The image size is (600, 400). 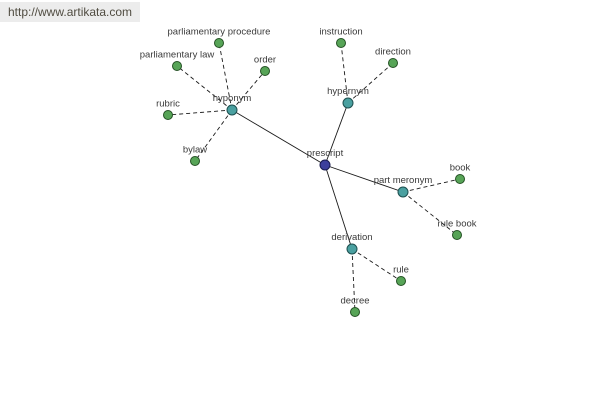 I want to click on edge-prescript-hyponym, so click(x=278, y=137).